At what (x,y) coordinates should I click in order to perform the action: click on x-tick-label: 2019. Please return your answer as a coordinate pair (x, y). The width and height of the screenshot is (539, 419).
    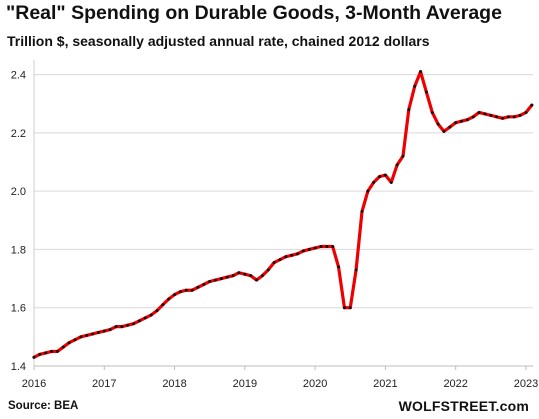
    Looking at the image, I should click on (245, 384).